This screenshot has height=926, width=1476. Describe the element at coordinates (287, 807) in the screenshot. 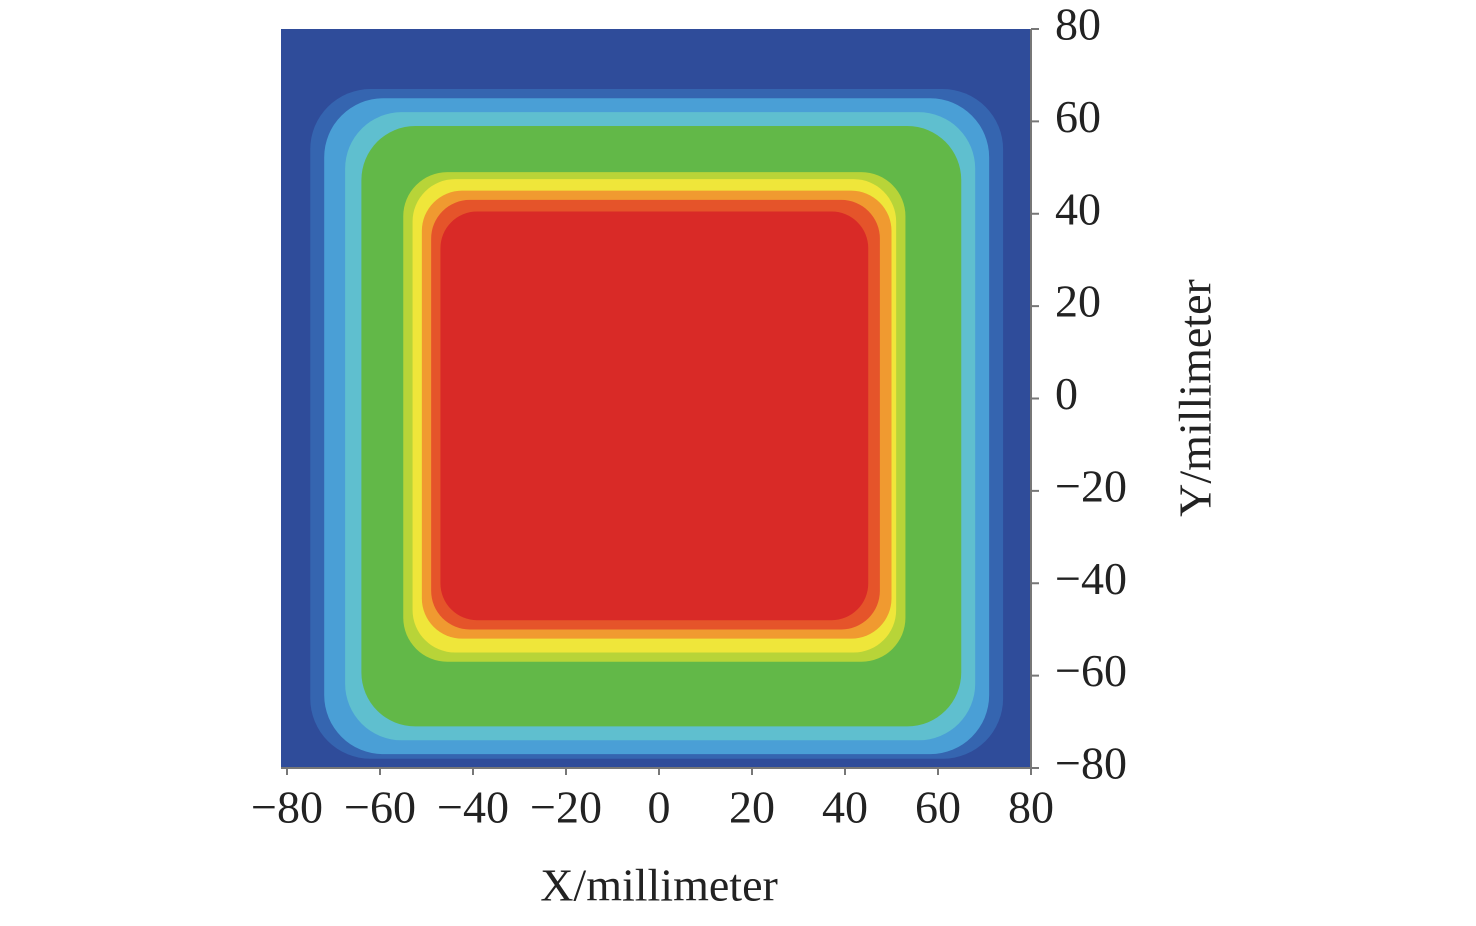

I see `x-tick-label: −80` at that location.